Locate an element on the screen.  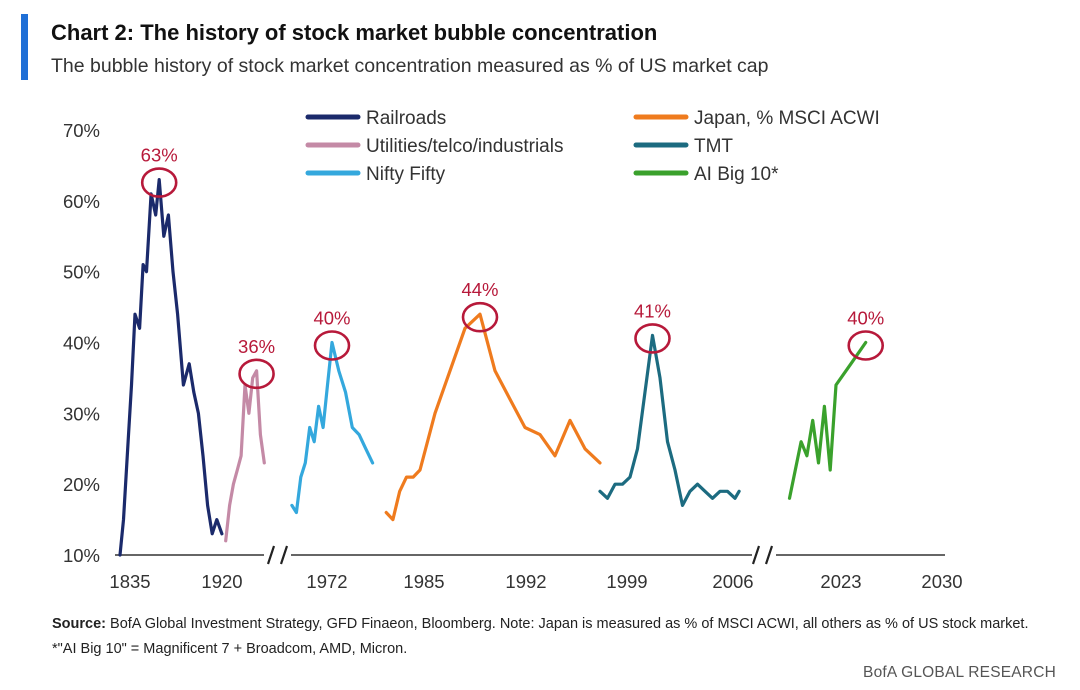
legend-label: AI Big 10* is located at coordinates (736, 174).